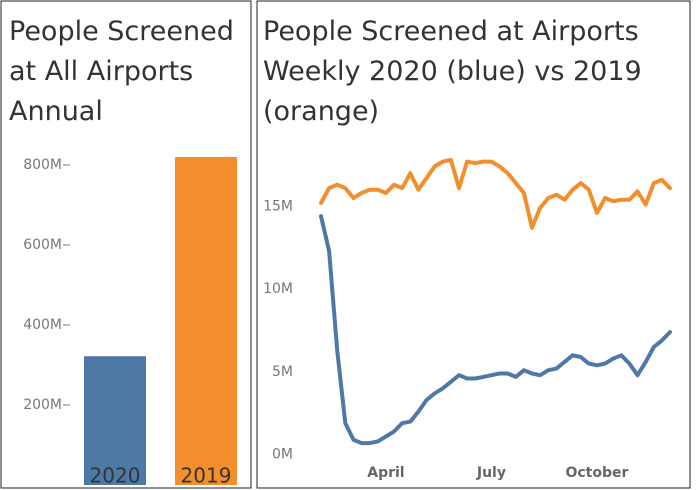 The width and height of the screenshot is (700, 490). Describe the element at coordinates (42, 405) in the screenshot. I see `y-tick-label: 200M` at that location.